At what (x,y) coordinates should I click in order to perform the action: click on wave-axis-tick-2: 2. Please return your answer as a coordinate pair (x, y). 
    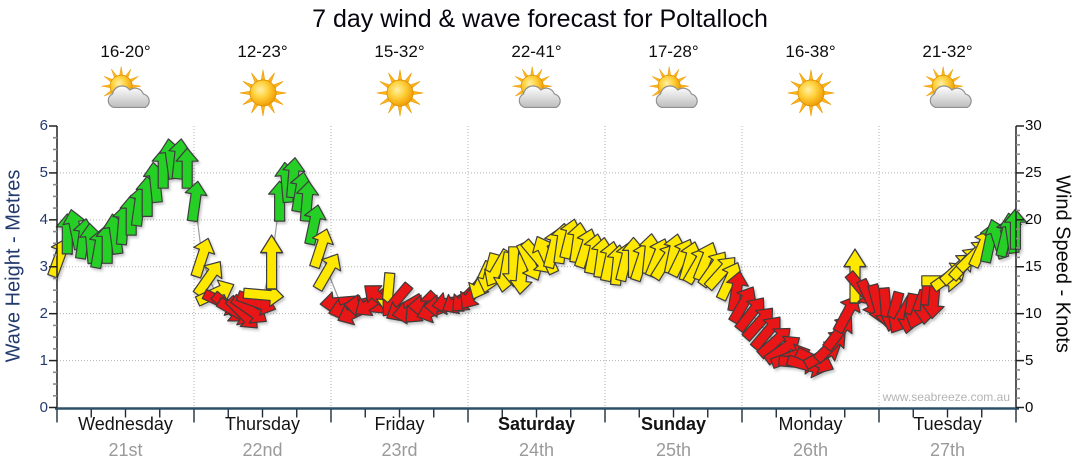
    Looking at the image, I should click on (43, 313).